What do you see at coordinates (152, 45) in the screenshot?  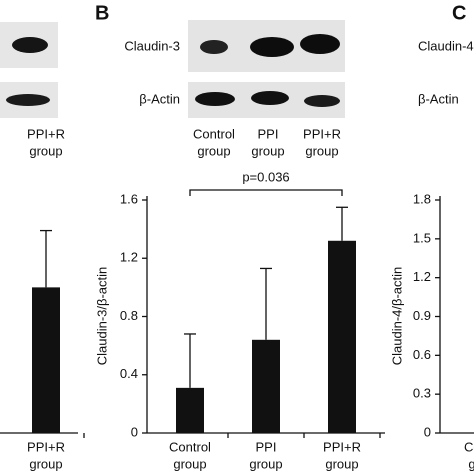 I see `blot-row-label: Claudin-3` at bounding box center [152, 45].